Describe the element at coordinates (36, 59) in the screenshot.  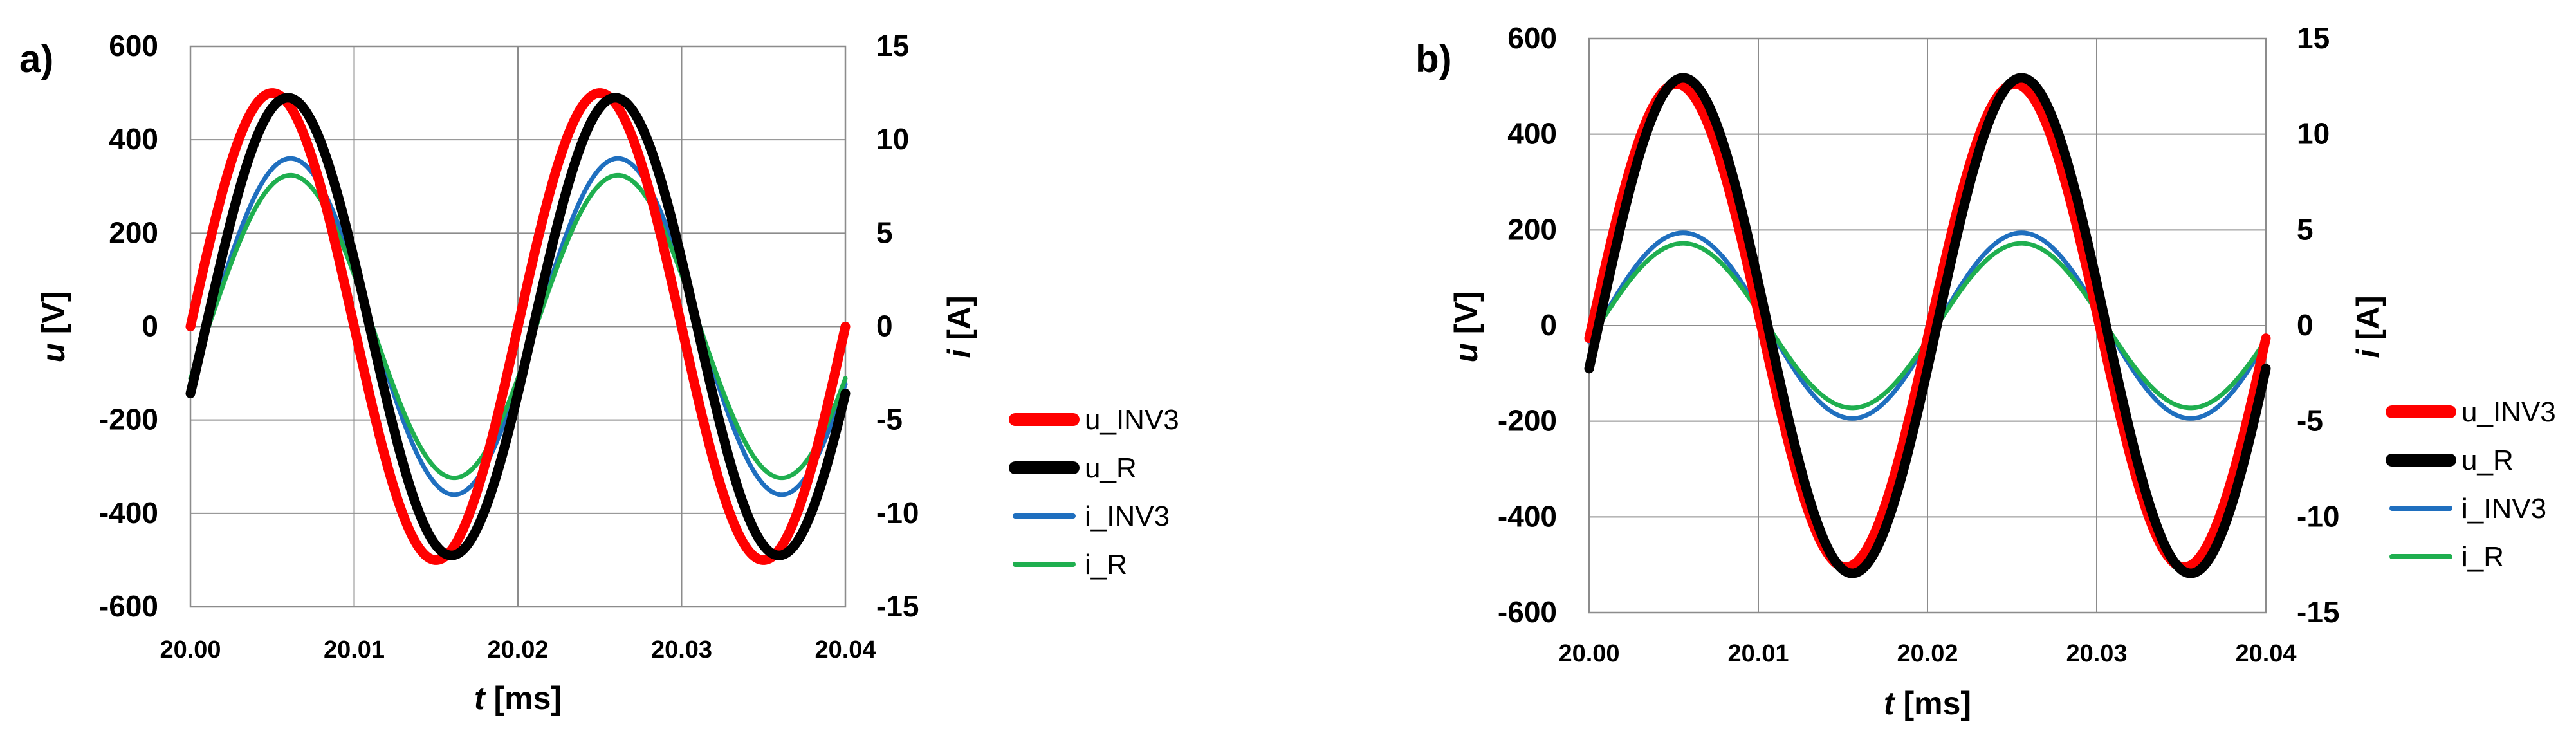
I see `panel-label: a)` at that location.